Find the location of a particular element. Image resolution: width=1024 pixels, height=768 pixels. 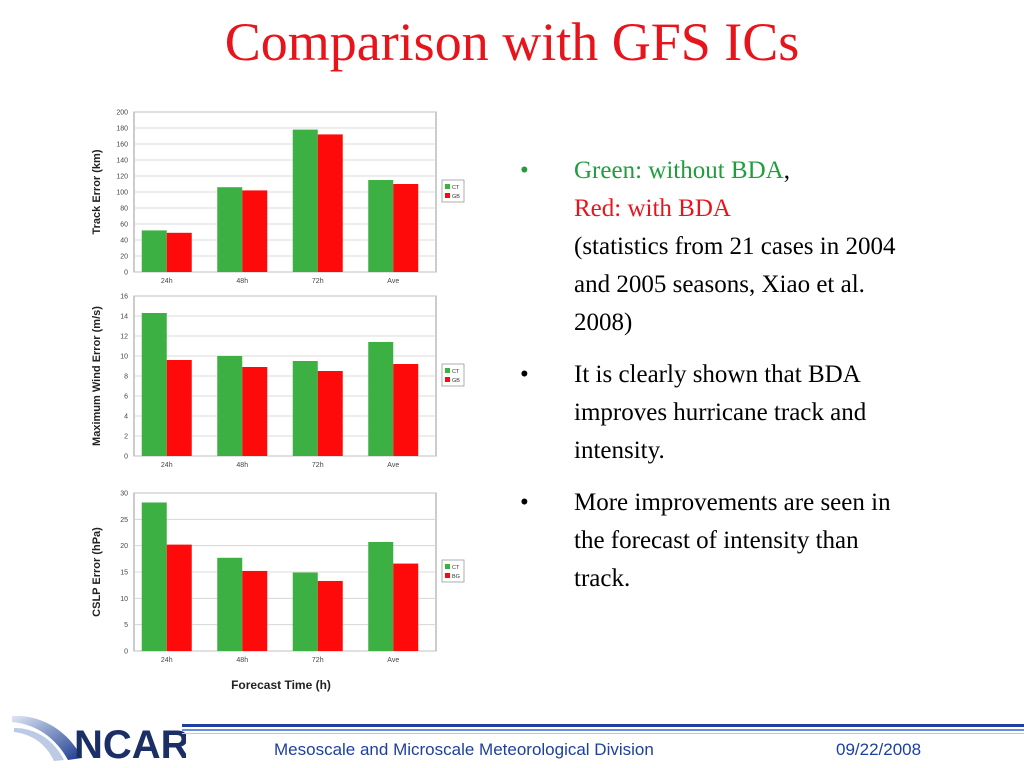

logo-text: NCAR is located at coordinates (130, 743).